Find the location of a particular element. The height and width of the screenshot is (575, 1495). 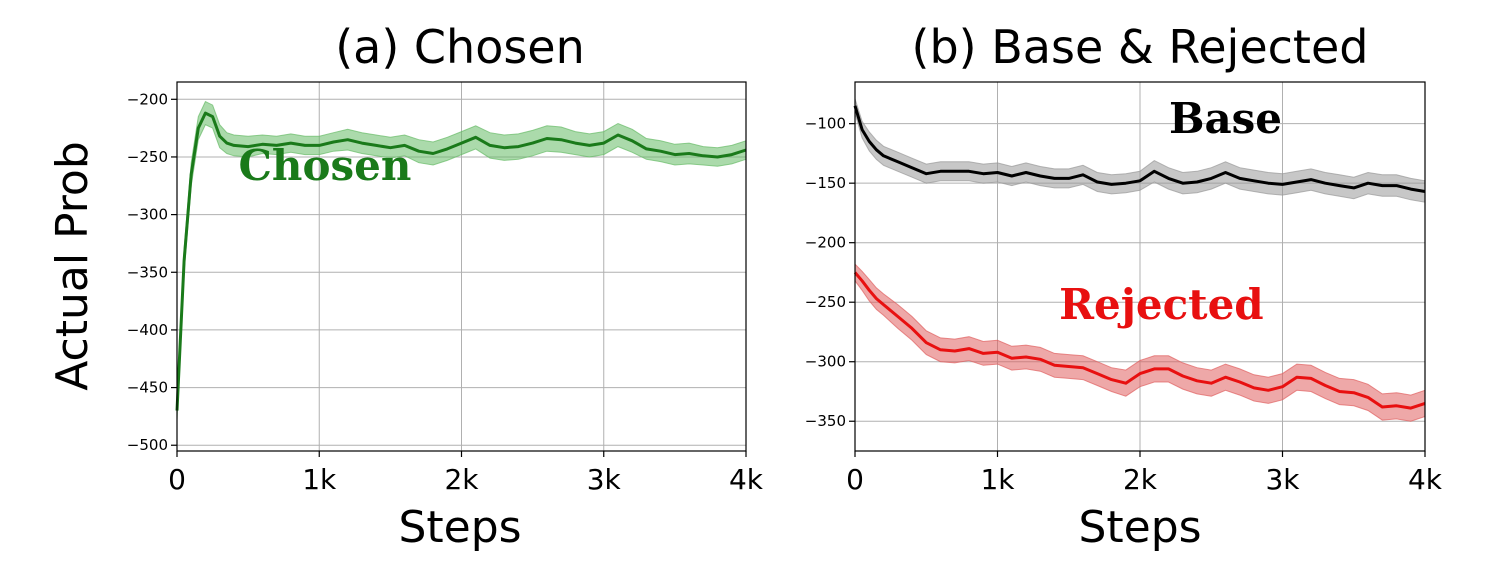

y-ticks-base-rejected: −350 −300 −250 −200 −150 −100 is located at coordinates (830, 272).